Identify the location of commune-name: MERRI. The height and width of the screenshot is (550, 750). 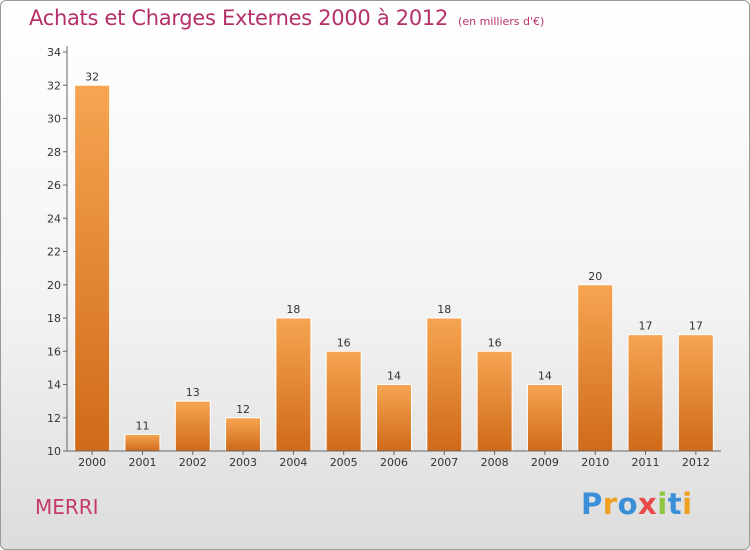
(67, 507).